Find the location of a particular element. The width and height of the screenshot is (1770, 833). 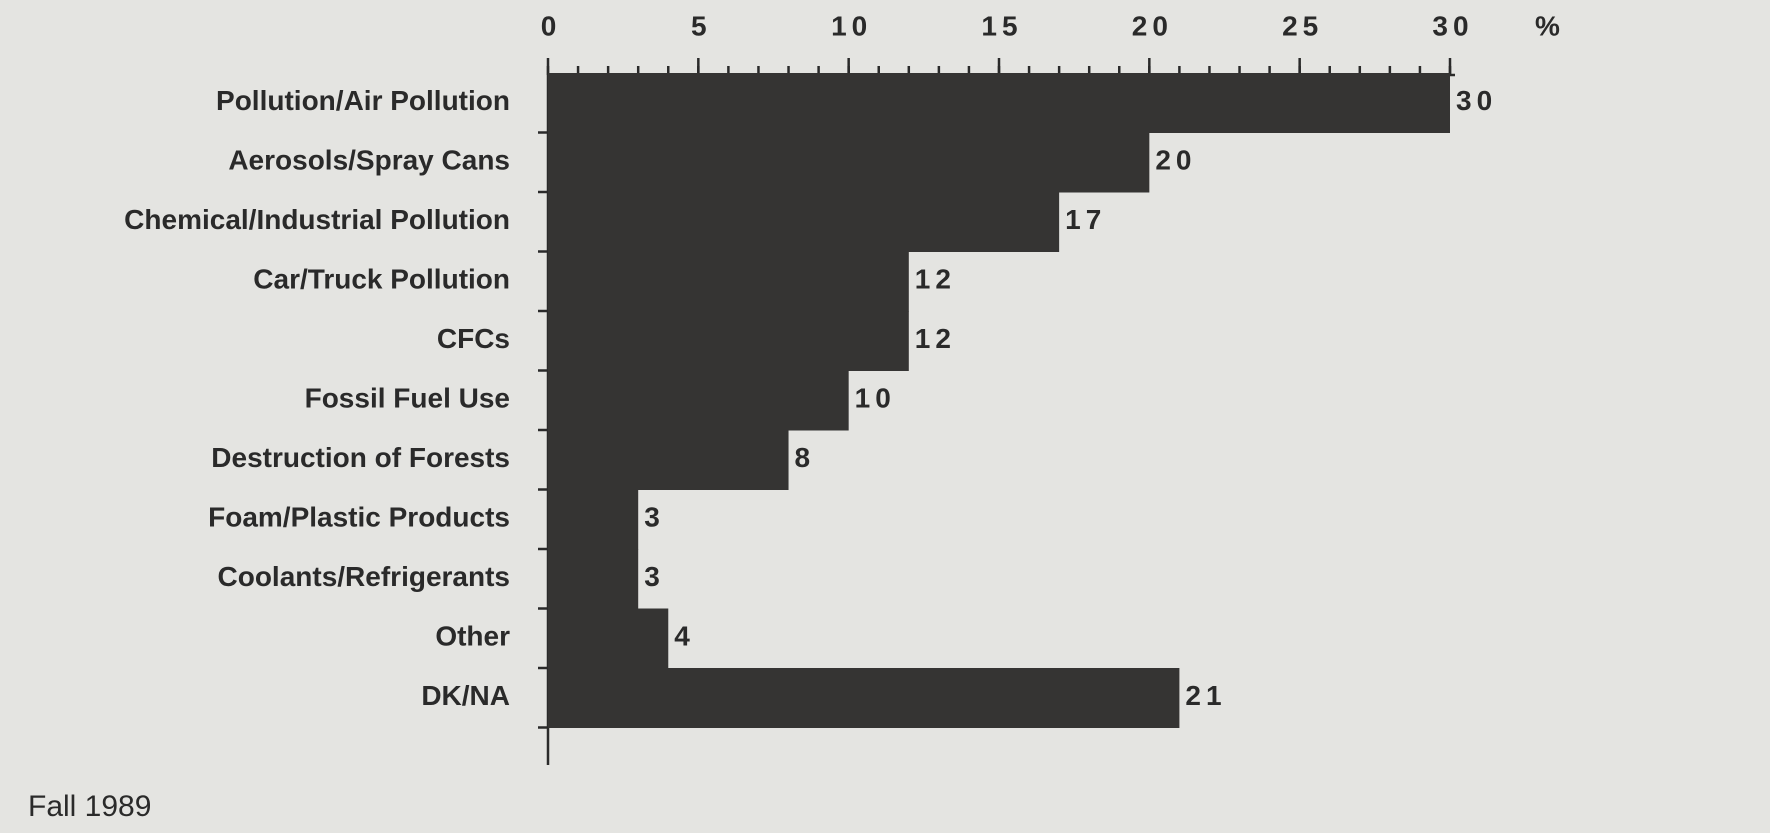

category-label: DK/NA is located at coordinates (465, 695).